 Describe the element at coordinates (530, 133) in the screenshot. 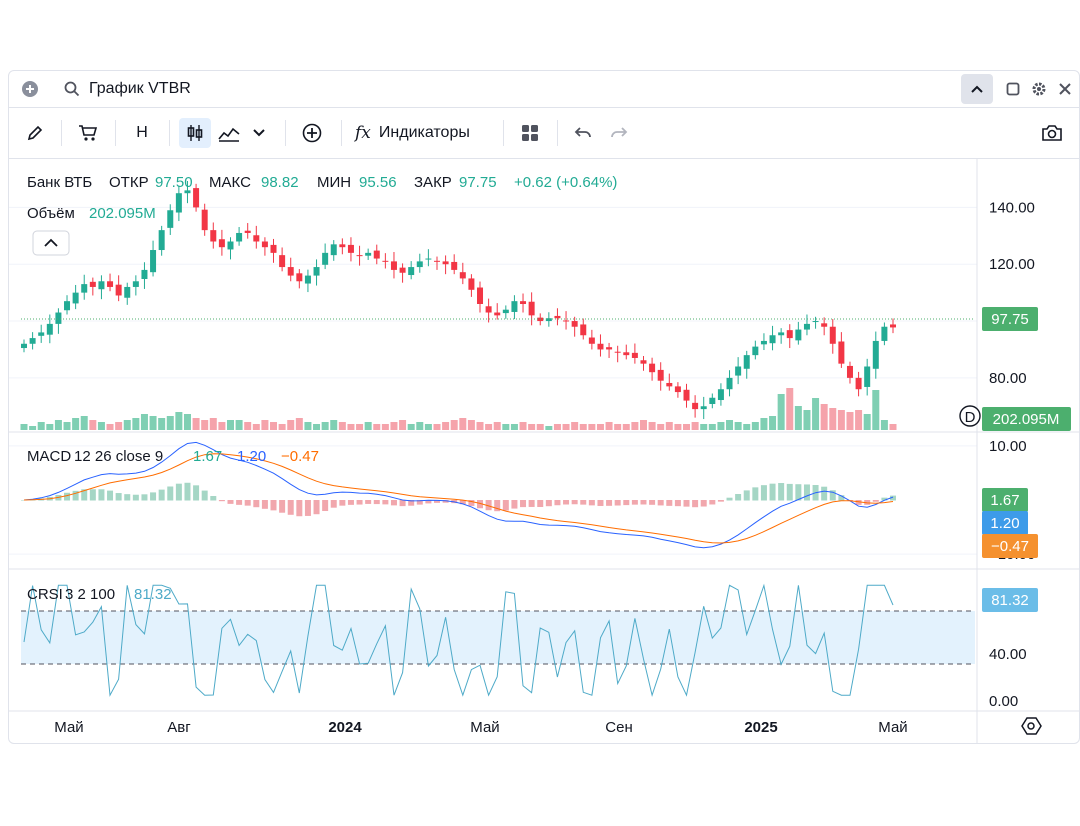

I see `grid-icon` at that location.